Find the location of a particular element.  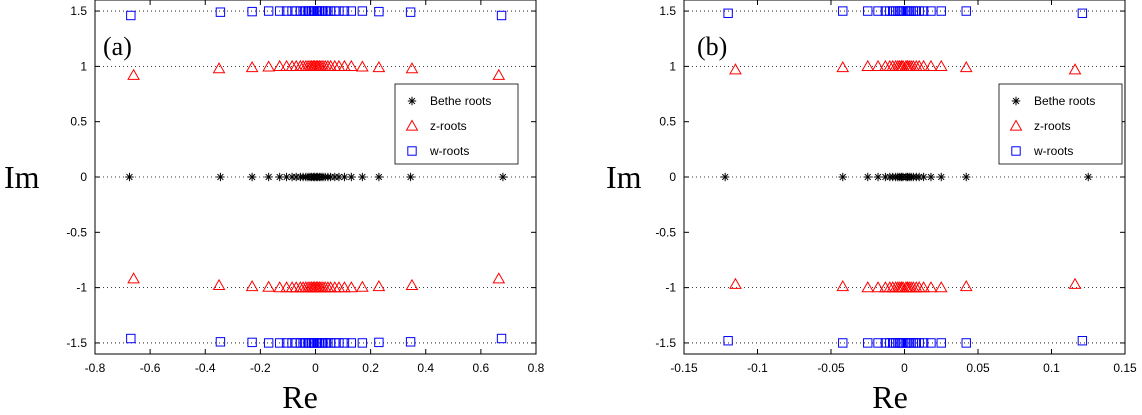

y-tick-label: -0.5 is located at coordinates (76, 232).